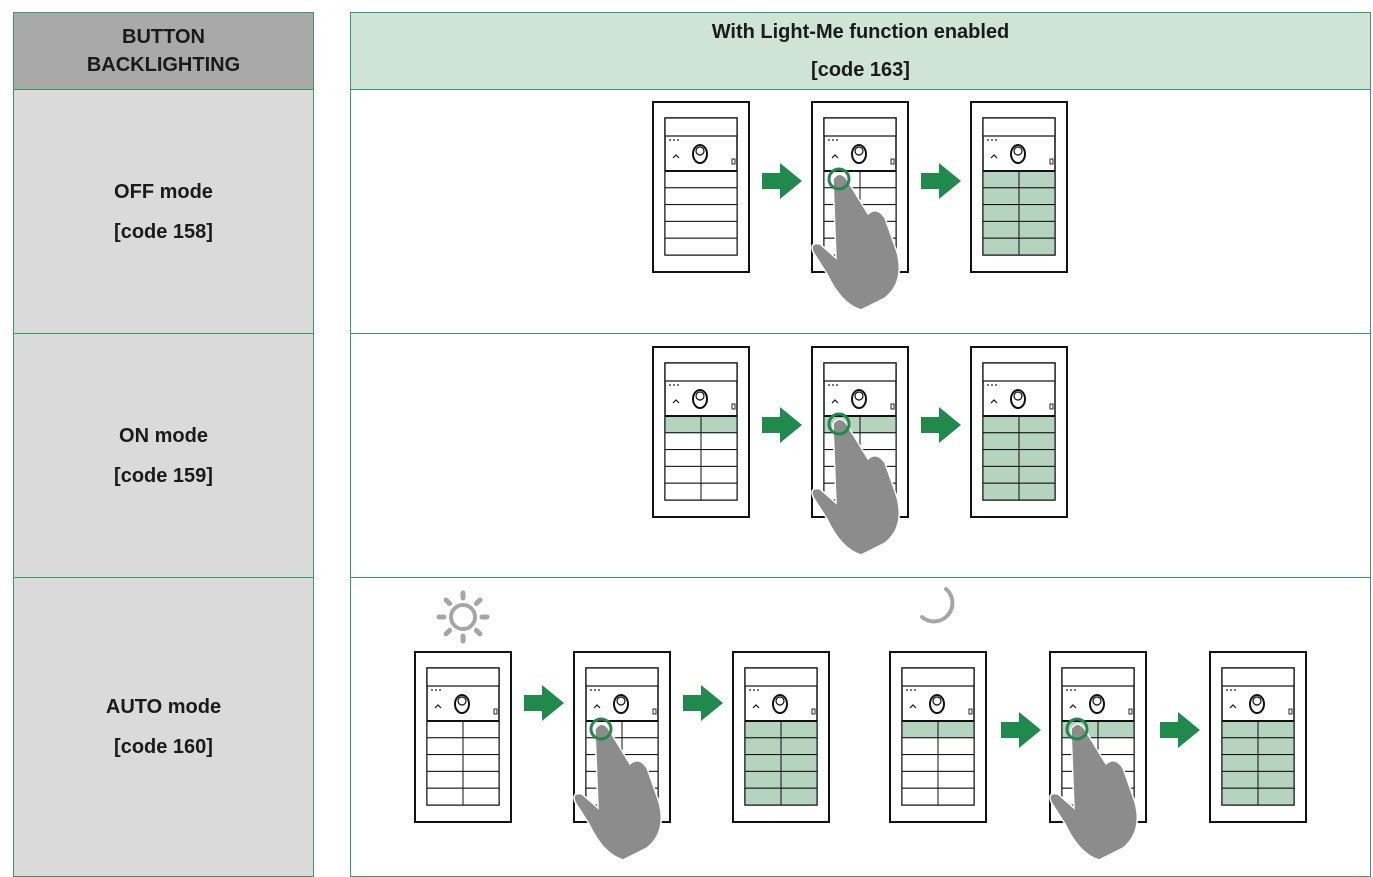 The width and height of the screenshot is (1373, 877). Describe the element at coordinates (860, 32) in the screenshot. I see `header-text: With Light-Me function enabled` at that location.